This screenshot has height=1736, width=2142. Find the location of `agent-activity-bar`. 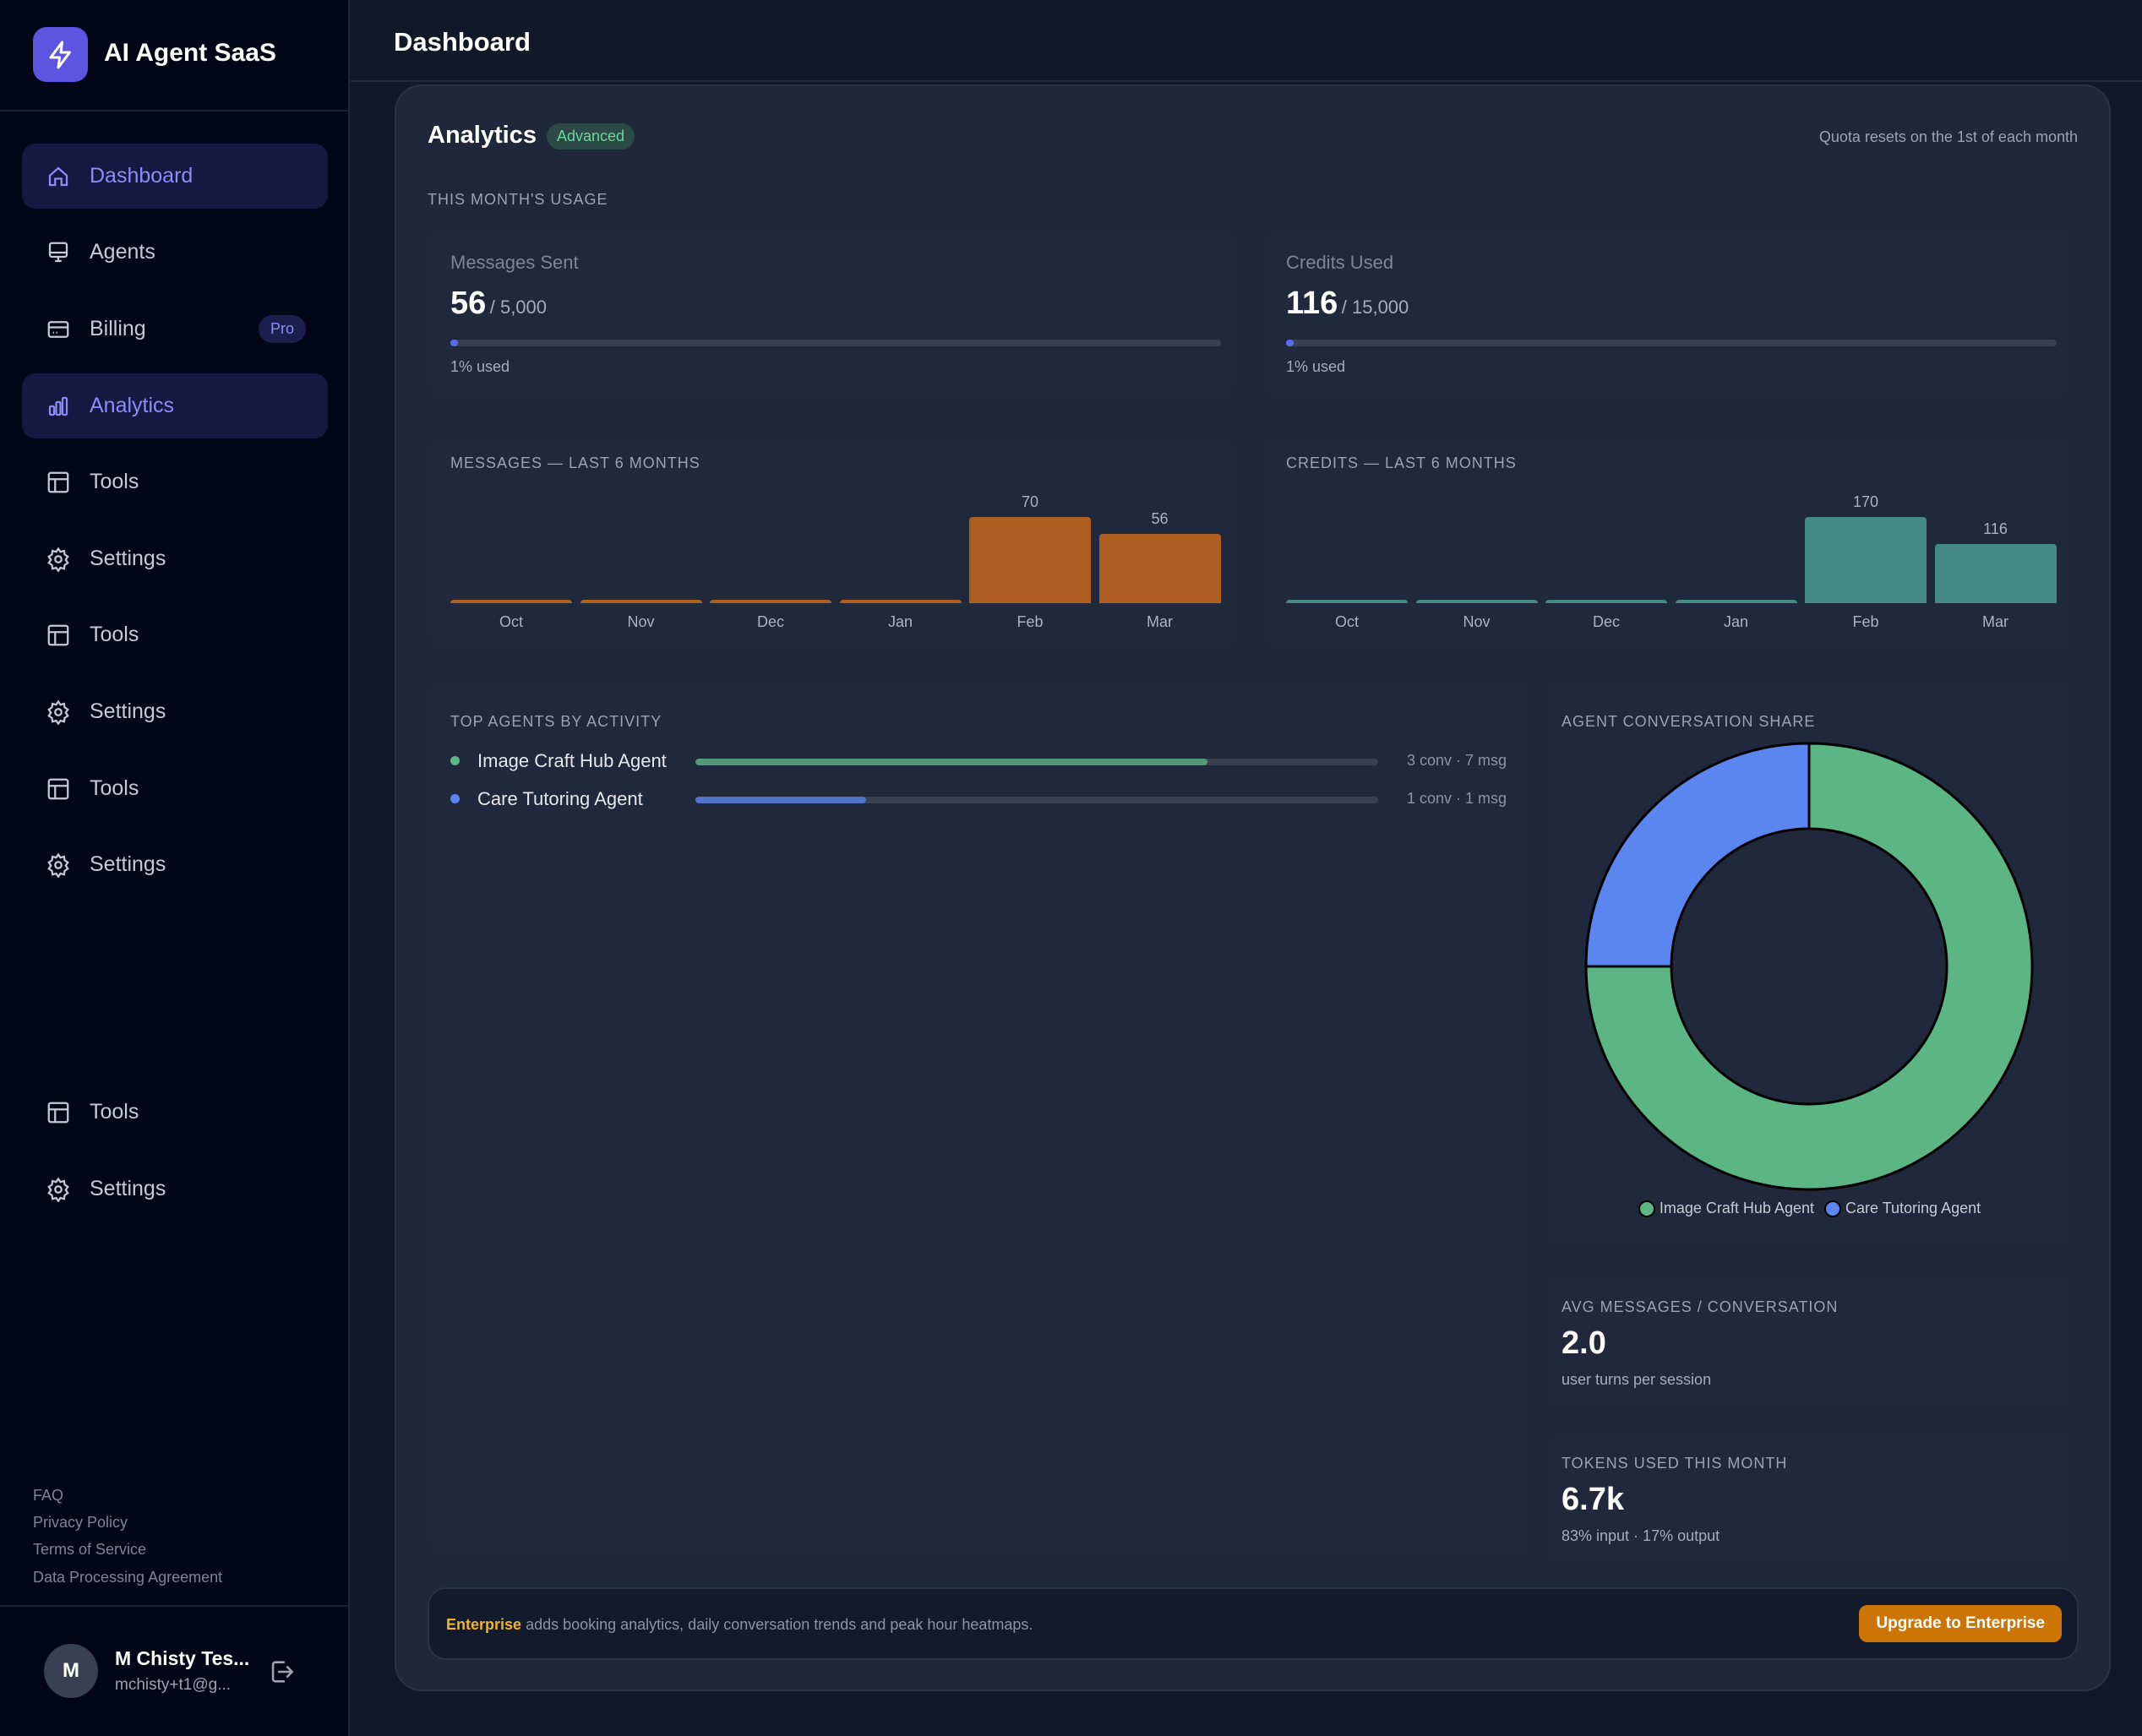

agent-activity-bar is located at coordinates (1037, 800).